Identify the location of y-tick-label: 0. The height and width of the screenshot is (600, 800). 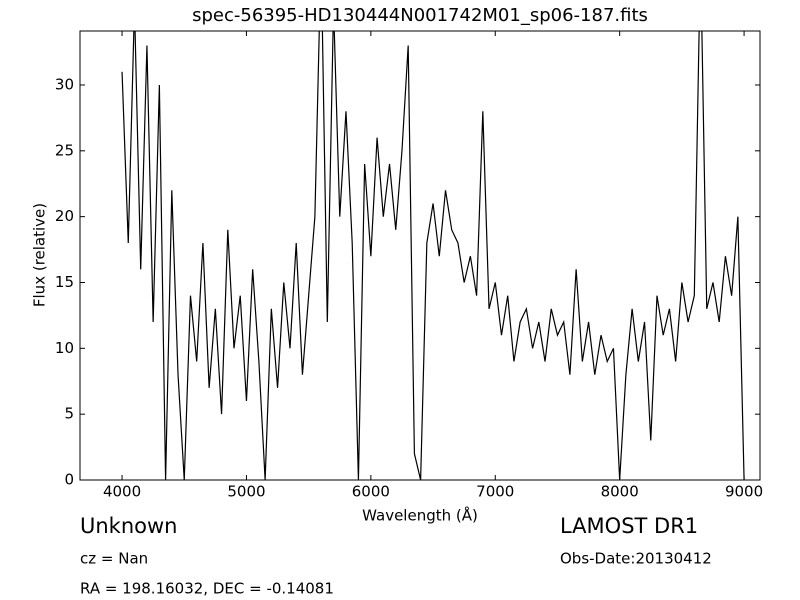
(69, 480).